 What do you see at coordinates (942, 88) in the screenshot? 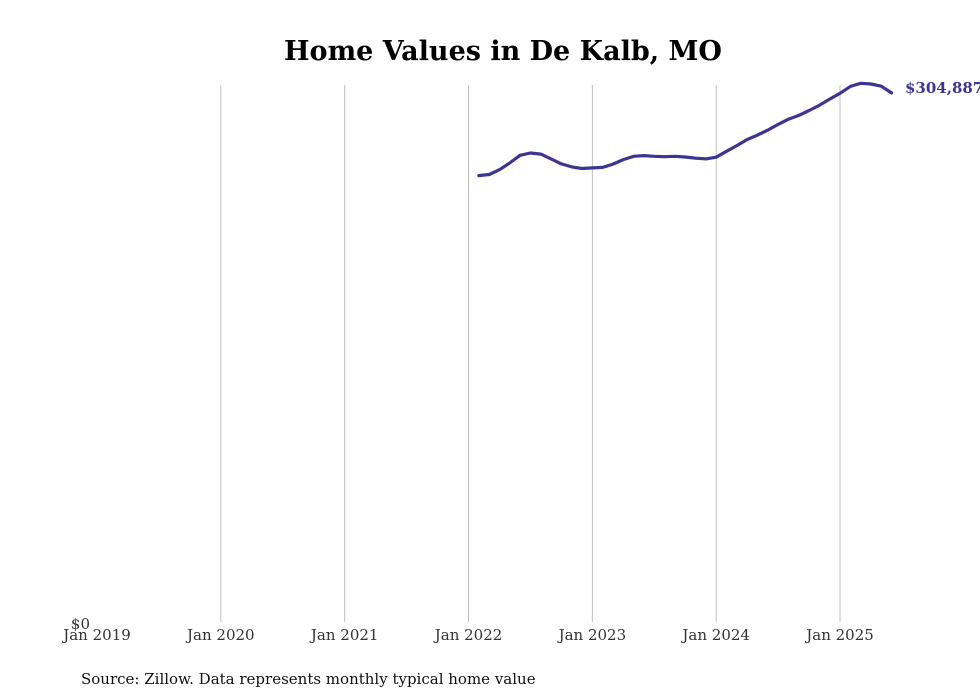
I see `end-value-label: $304,887` at bounding box center [942, 88].